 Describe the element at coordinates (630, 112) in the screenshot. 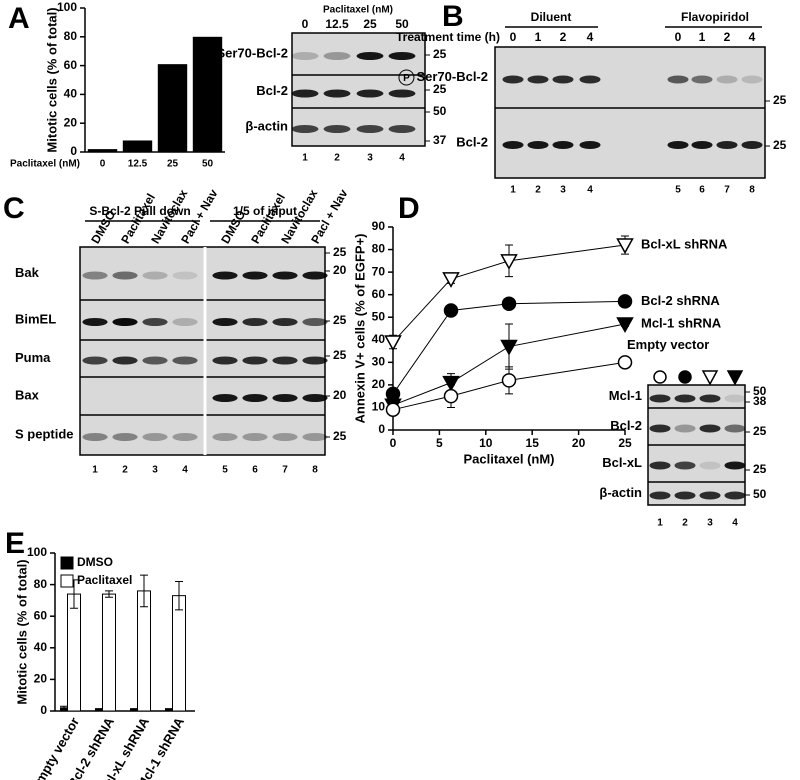

I see `blot` at that location.